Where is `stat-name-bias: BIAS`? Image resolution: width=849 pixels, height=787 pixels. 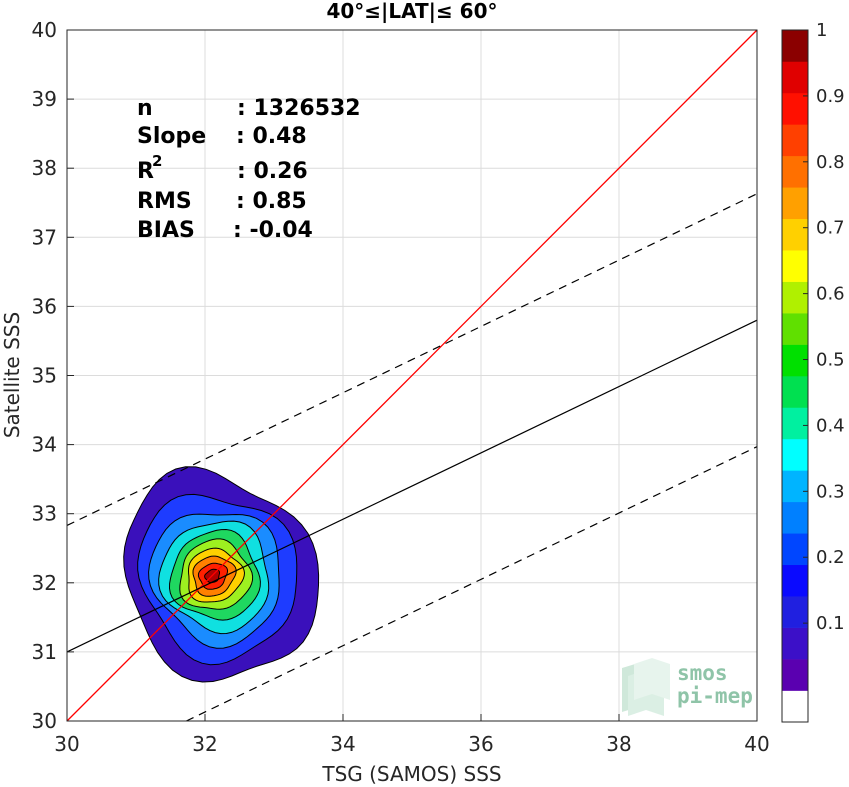 stat-name-bias: BIAS is located at coordinates (166, 230).